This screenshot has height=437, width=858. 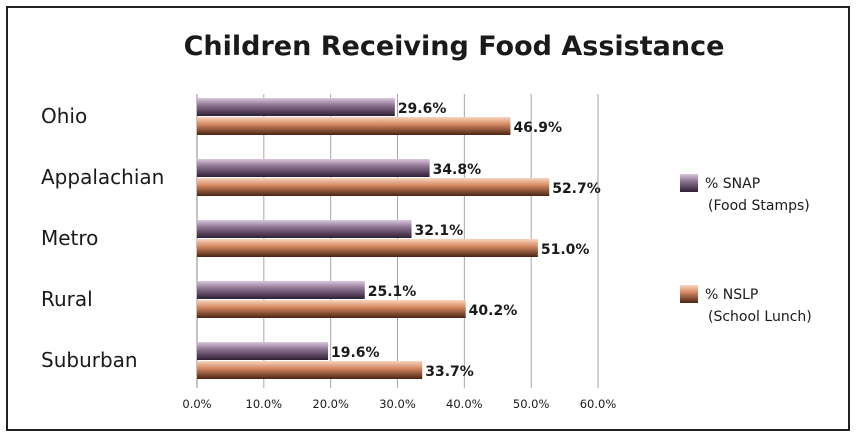 What do you see at coordinates (493, 311) in the screenshot?
I see `data-label: 40.2%` at bounding box center [493, 311].